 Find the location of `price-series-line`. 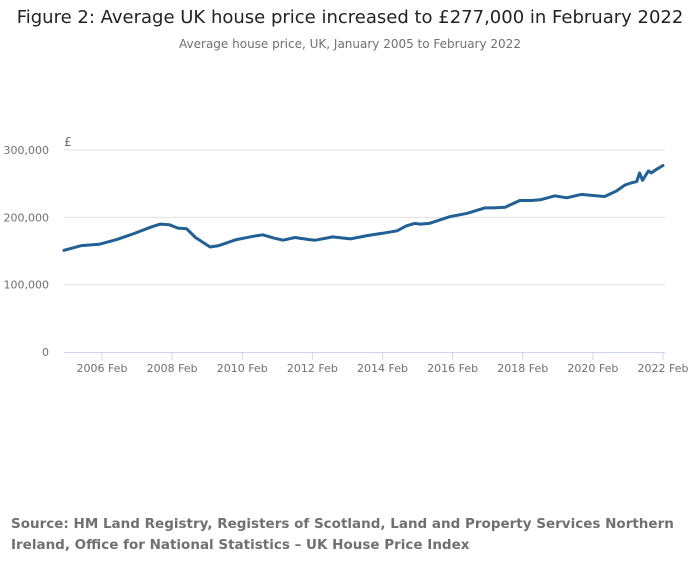

price-series-line is located at coordinates (363, 208).